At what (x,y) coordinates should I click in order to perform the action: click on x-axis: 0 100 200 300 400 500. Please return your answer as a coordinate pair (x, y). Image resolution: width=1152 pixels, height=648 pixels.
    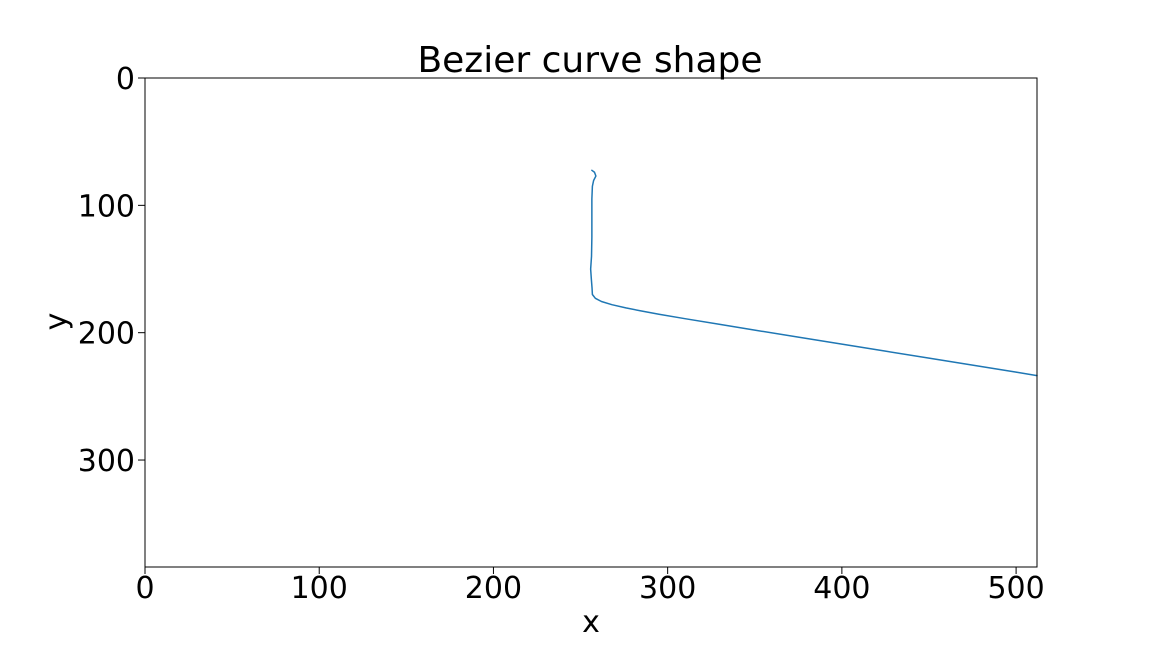
    Looking at the image, I should click on (590, 586).